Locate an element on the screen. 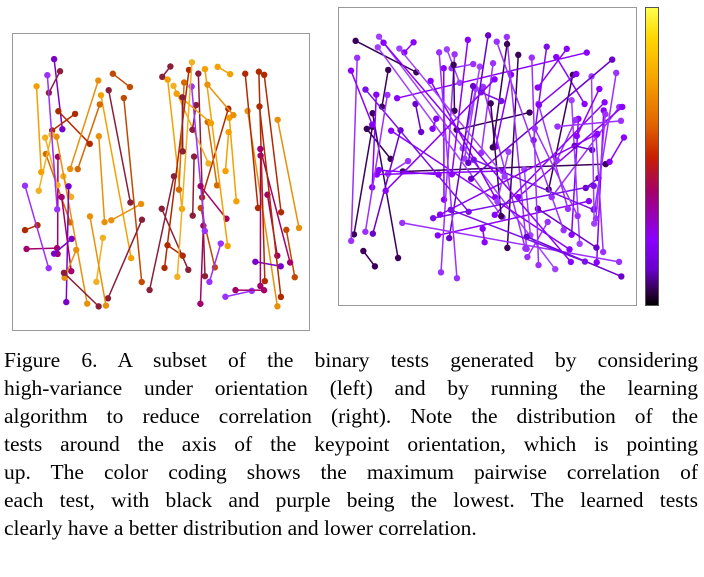  correlation-colorbar is located at coordinates (652, 156).